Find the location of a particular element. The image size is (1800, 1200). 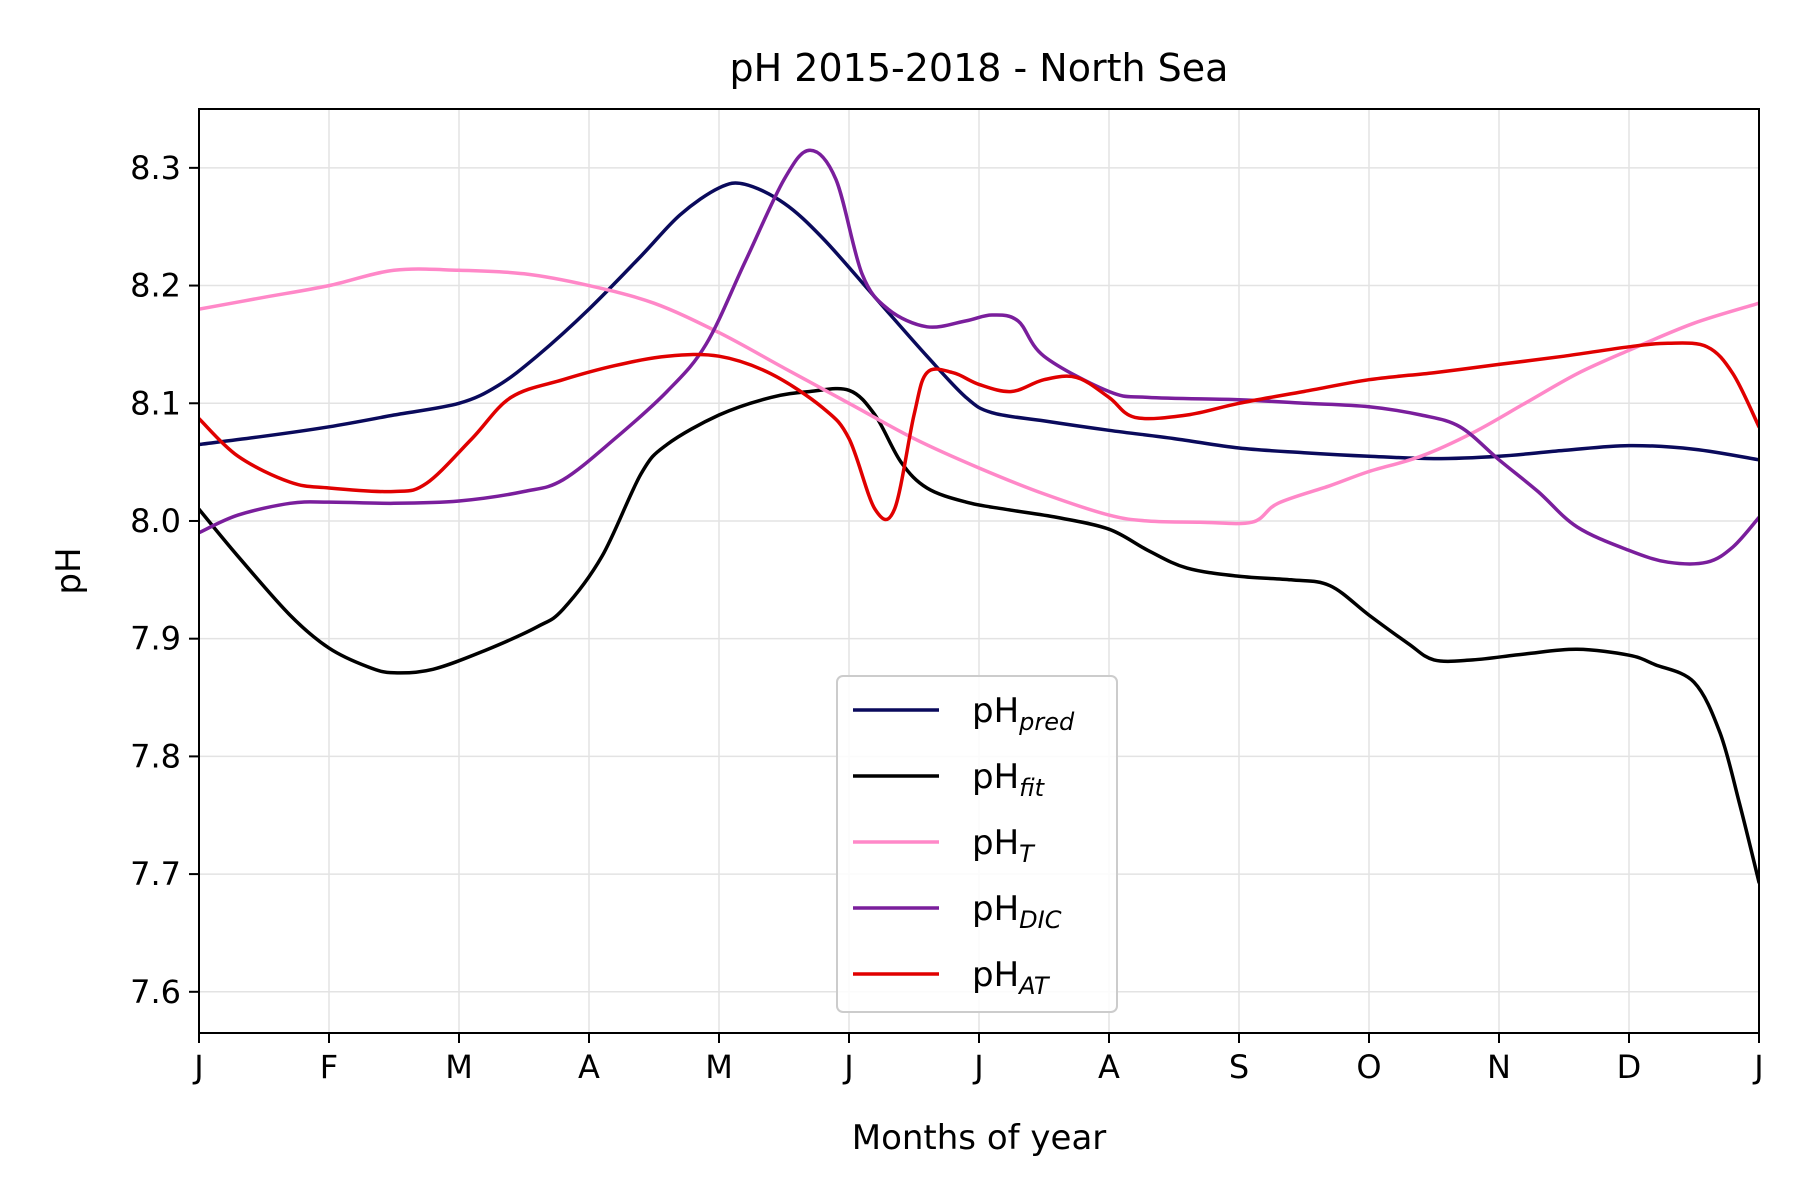

series-line-at is located at coordinates (979, 431).